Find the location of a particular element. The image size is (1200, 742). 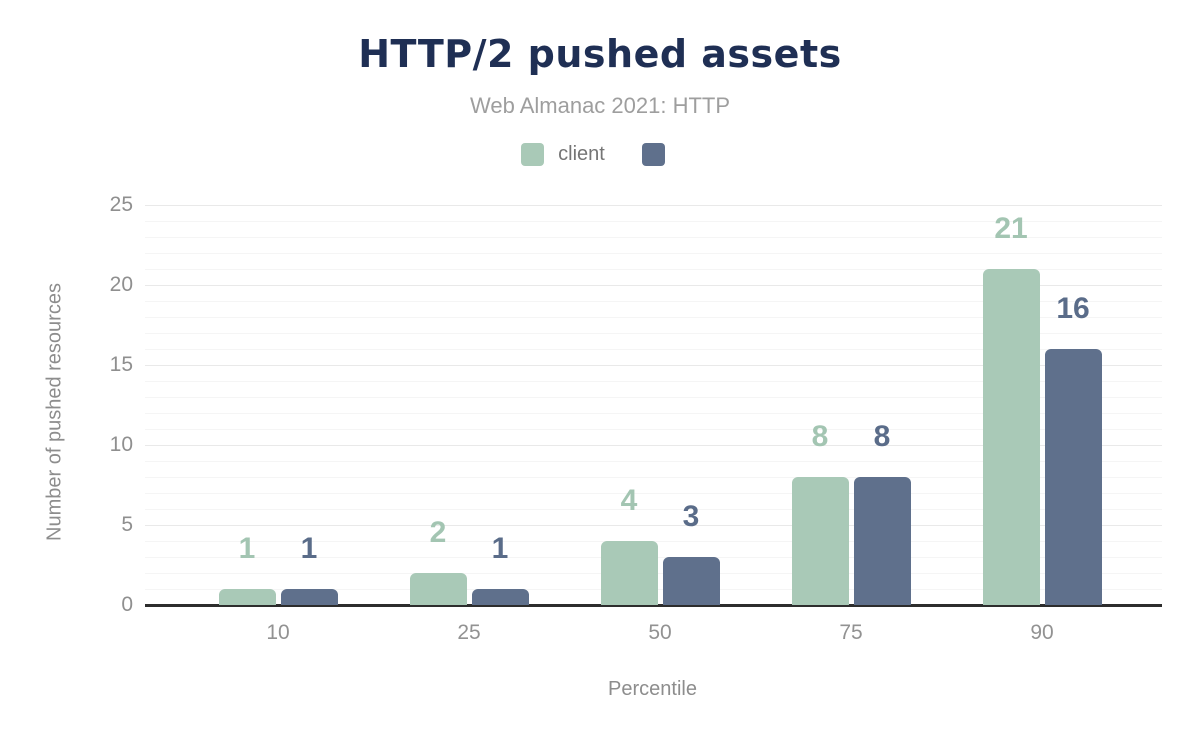

y-axis-tick-label: 10 is located at coordinates (121, 444).